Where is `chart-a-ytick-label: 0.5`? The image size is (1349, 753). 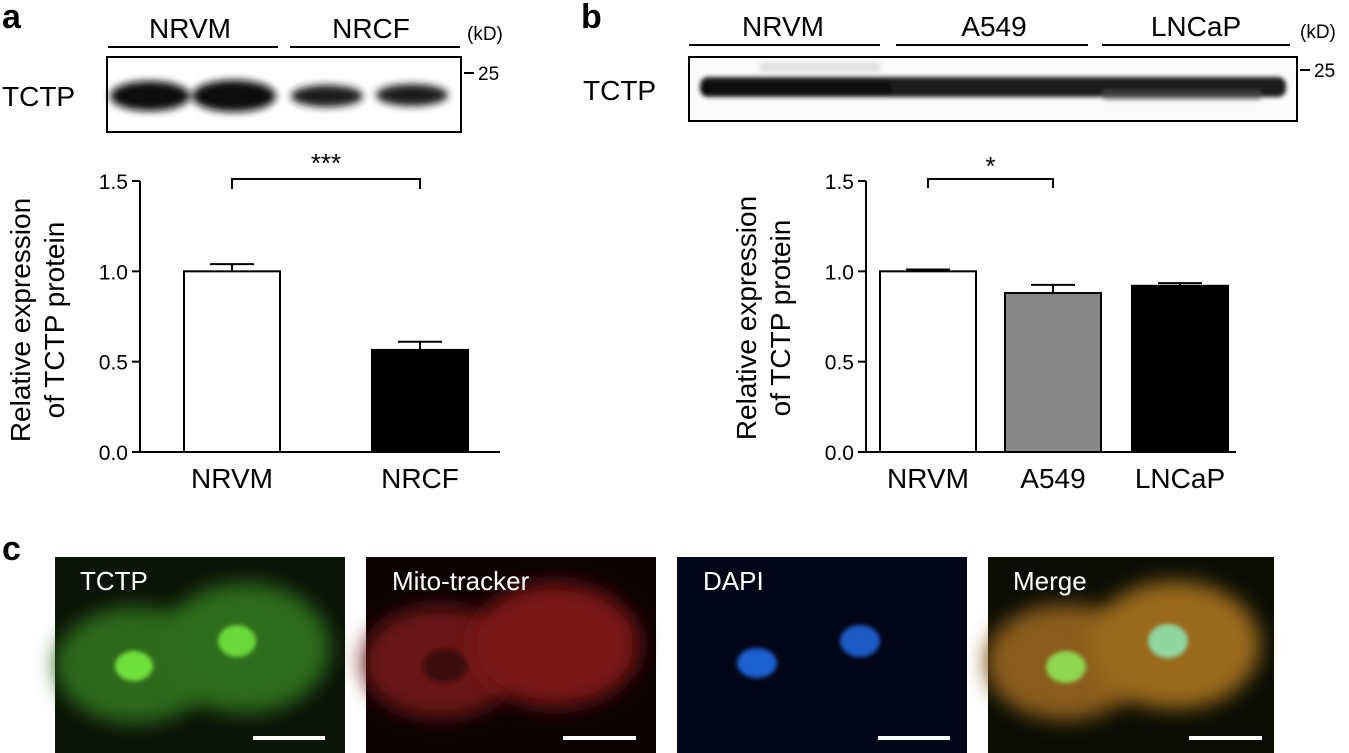
chart-a-ytick-label: 0.5 is located at coordinates (113, 363).